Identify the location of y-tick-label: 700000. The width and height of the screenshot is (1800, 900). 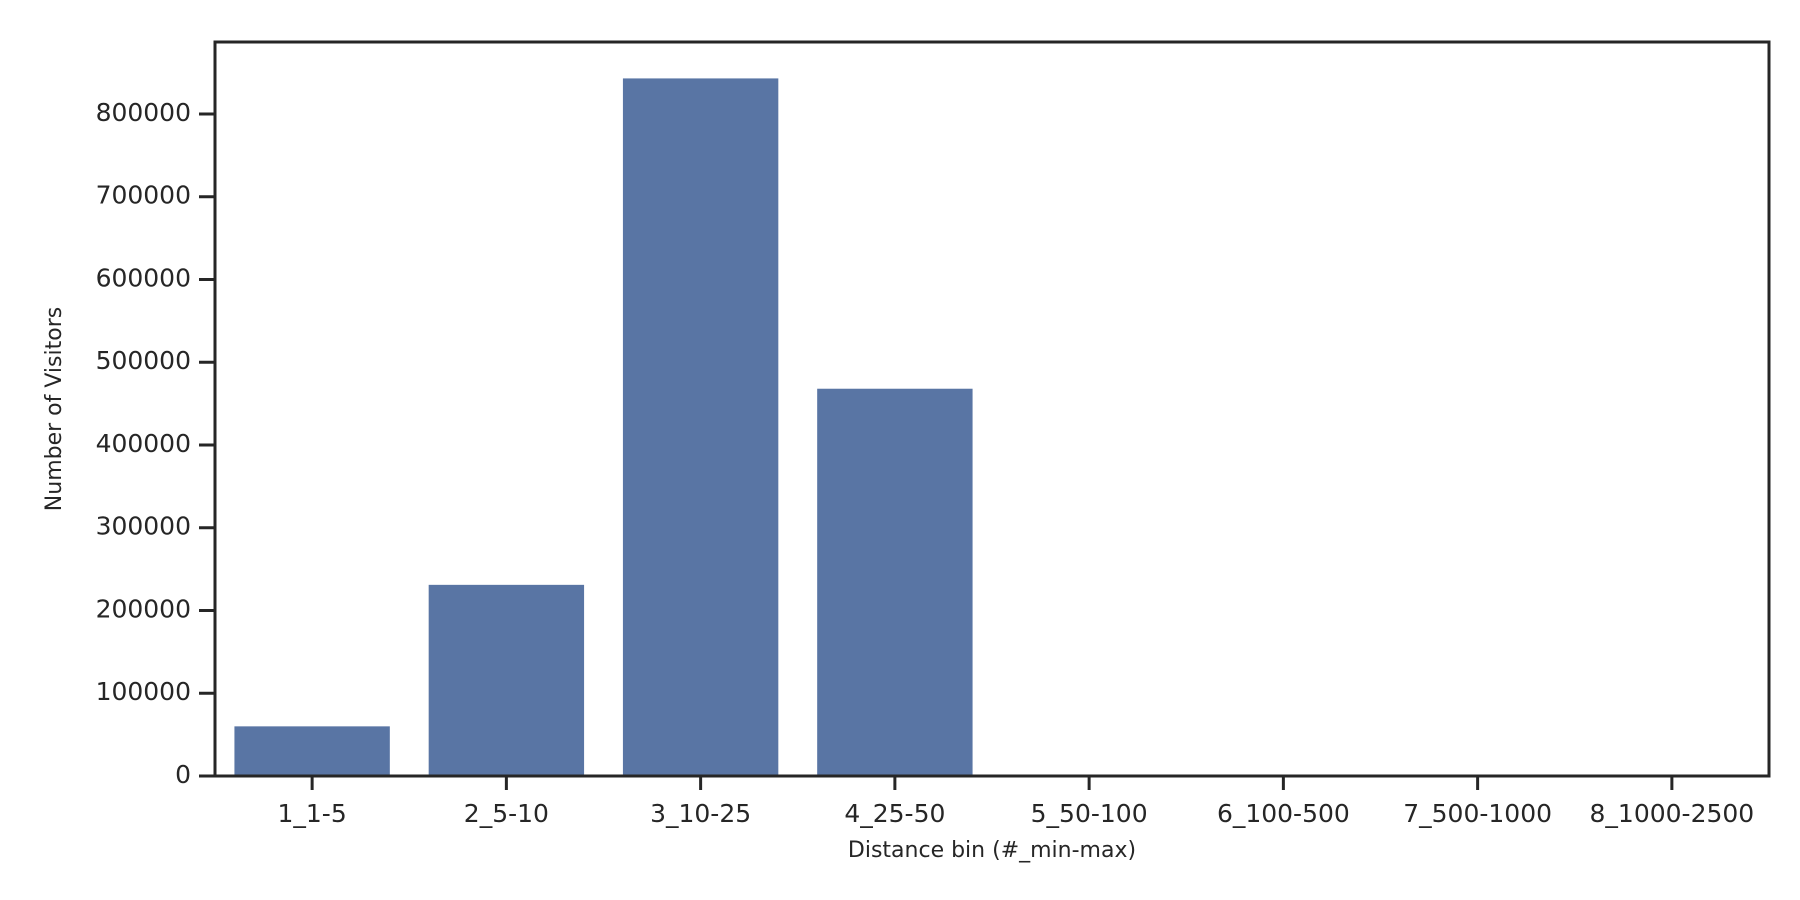
(143, 195).